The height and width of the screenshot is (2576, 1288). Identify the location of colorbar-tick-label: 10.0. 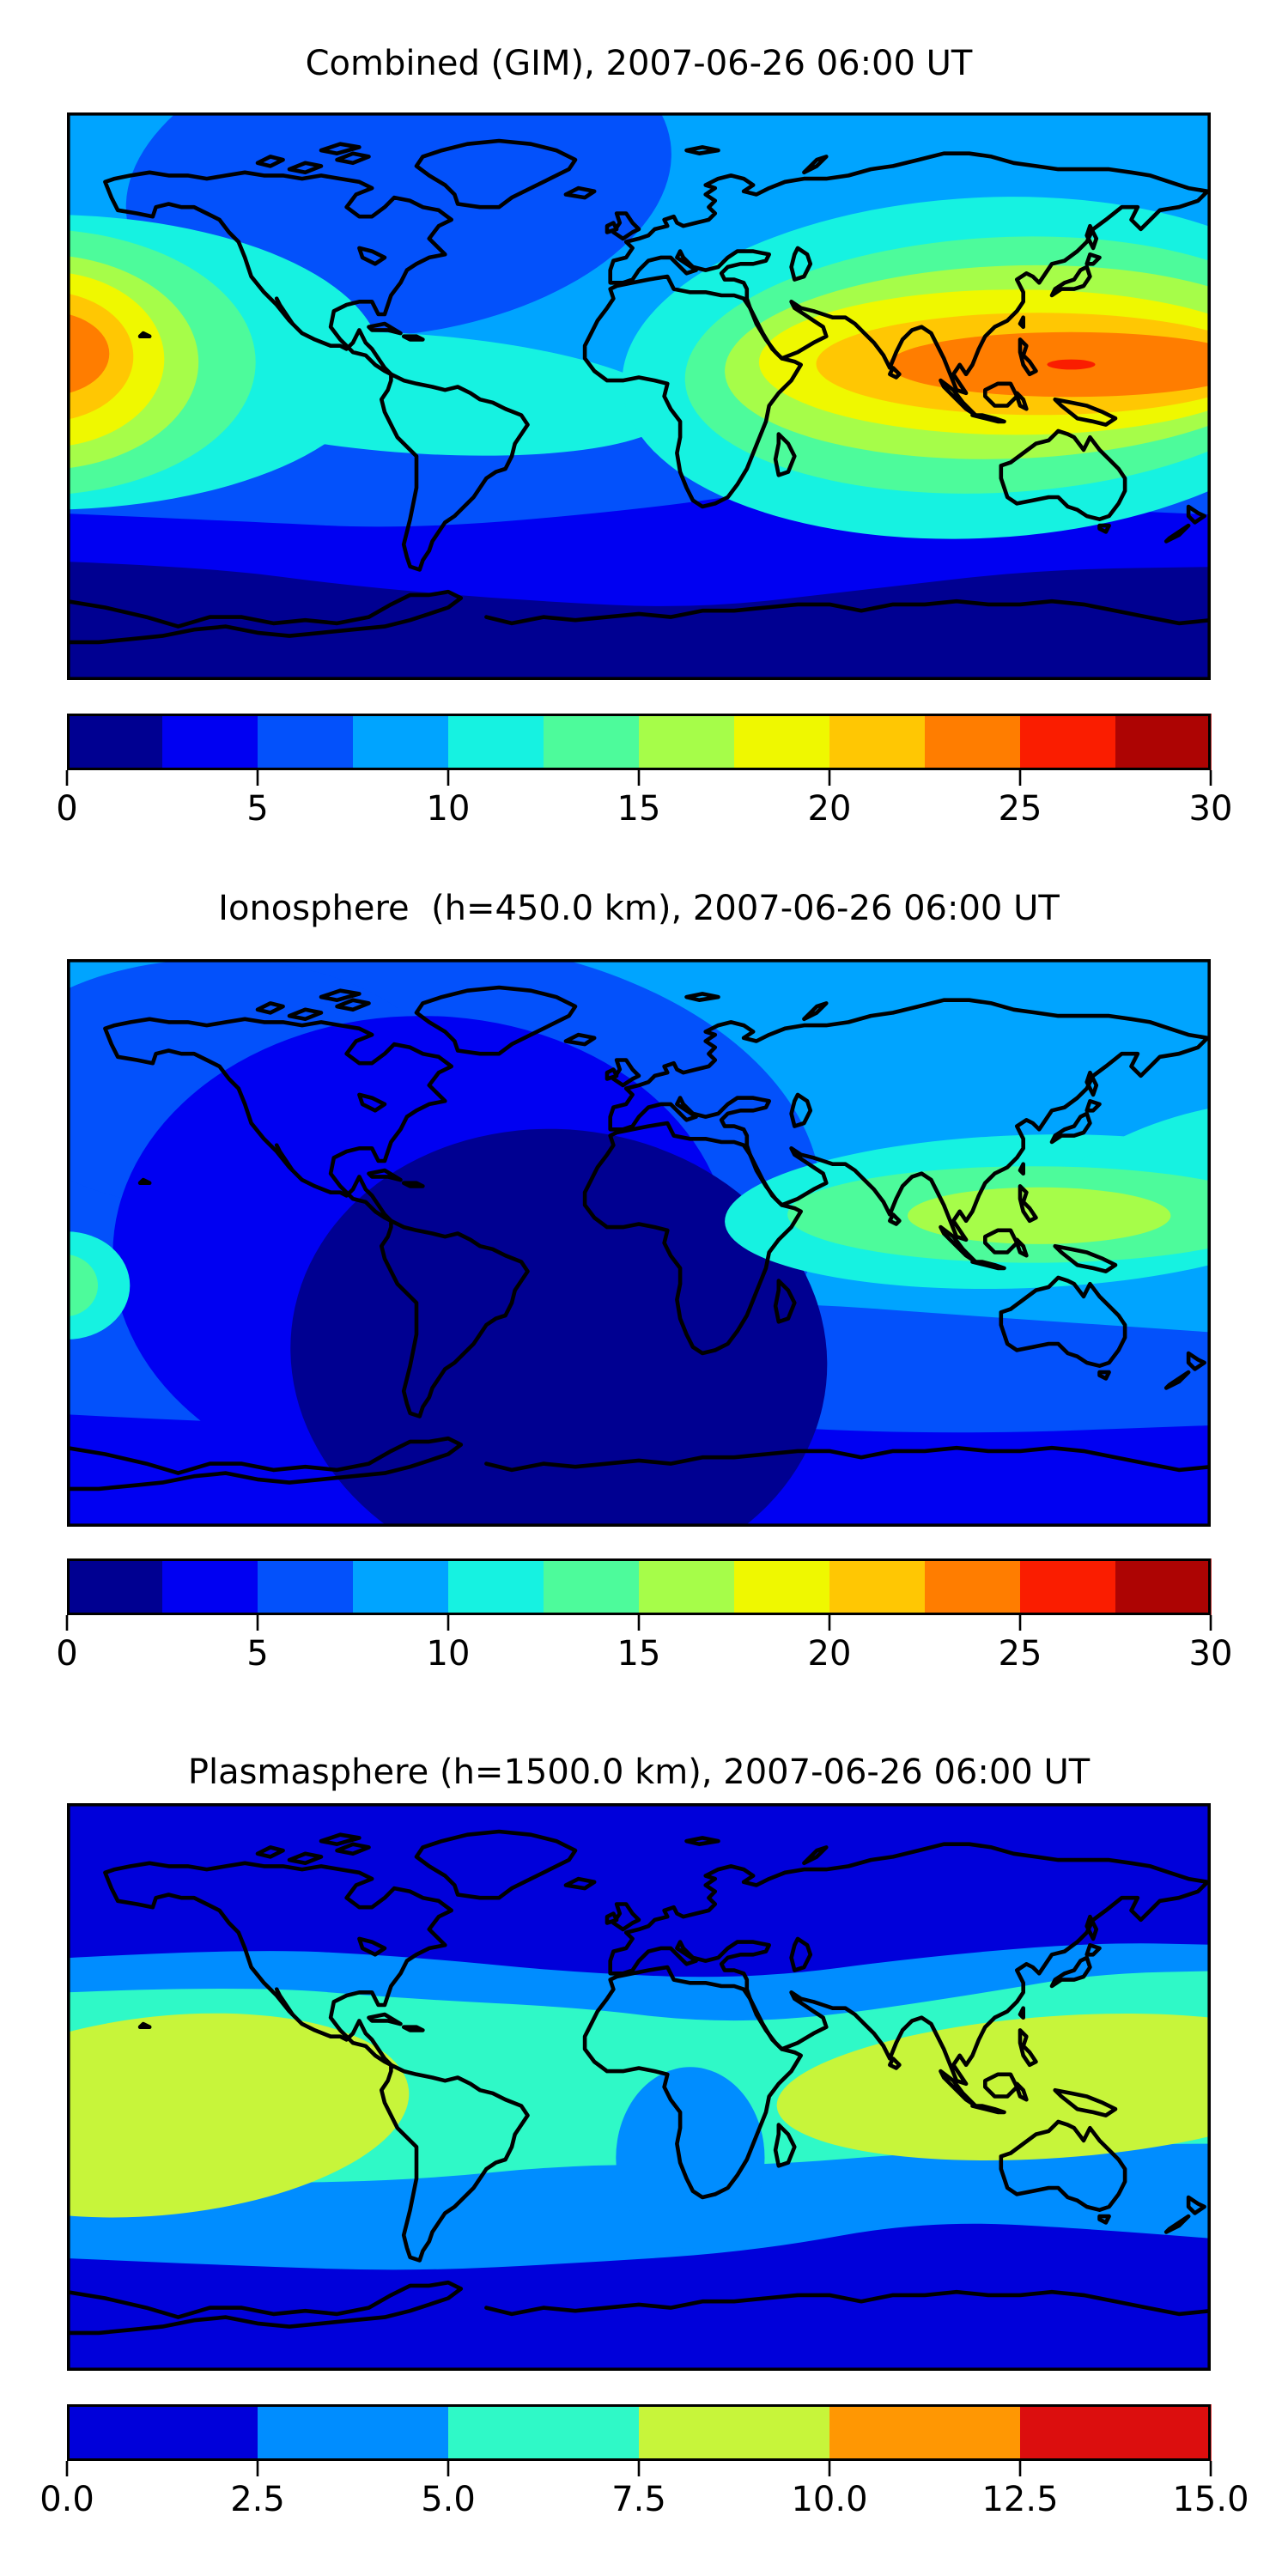
(829, 2500).